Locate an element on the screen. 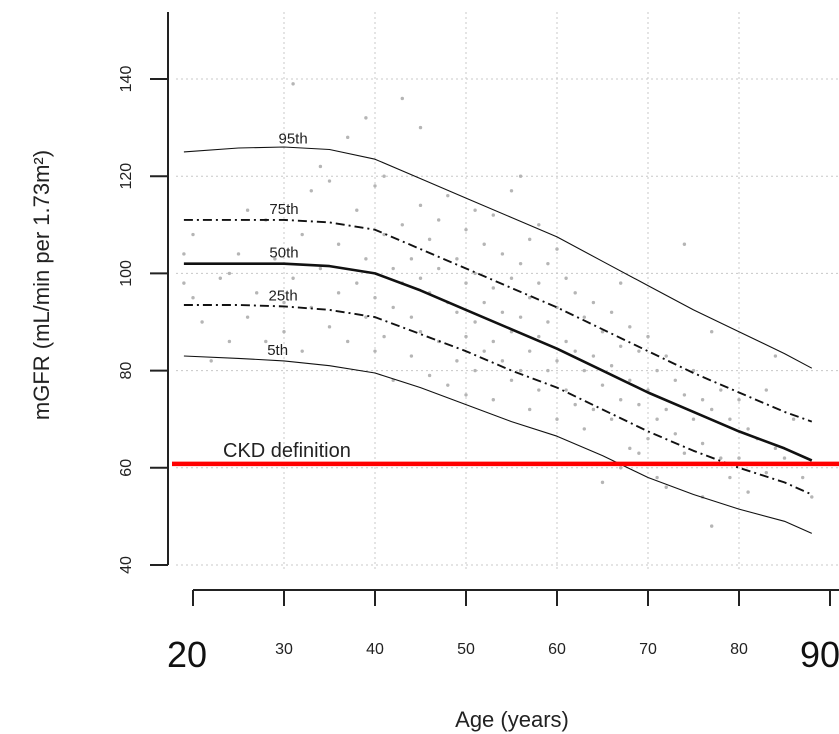 The image size is (839, 734). y-tick-label: 140 is located at coordinates (126, 79).